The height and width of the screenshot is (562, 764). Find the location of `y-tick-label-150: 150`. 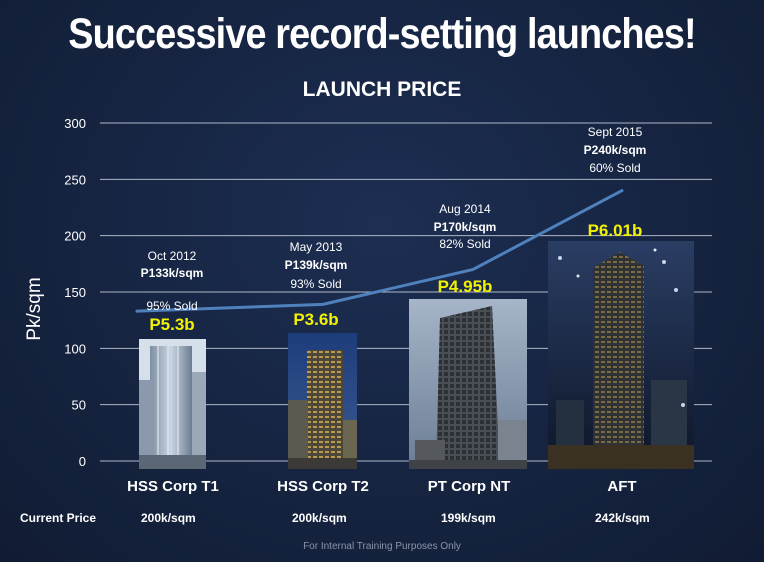

y-tick-label-150: 150 is located at coordinates (75, 292).